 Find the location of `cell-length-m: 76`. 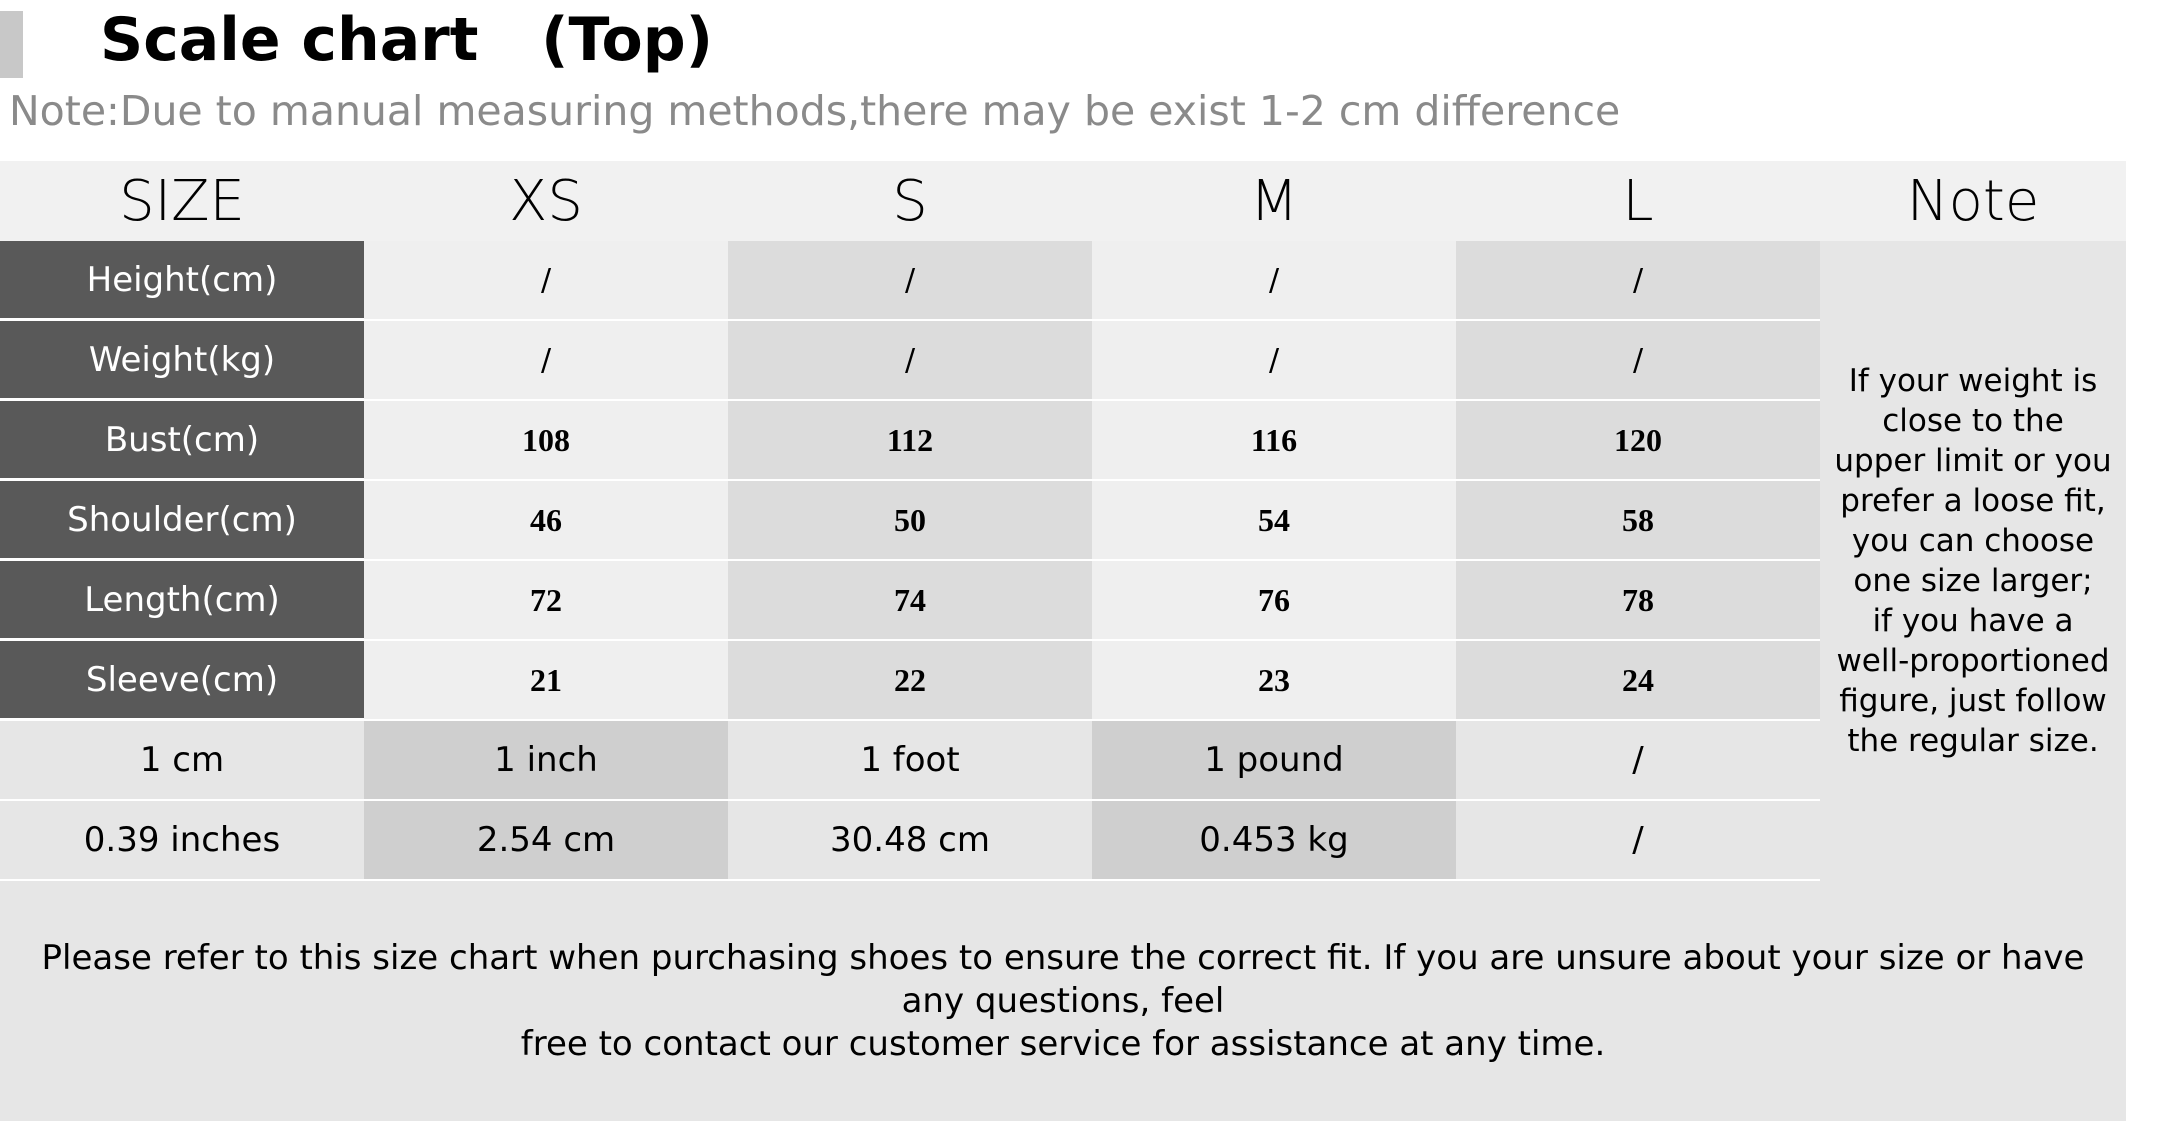

cell-length-m: 76 is located at coordinates (1274, 601).